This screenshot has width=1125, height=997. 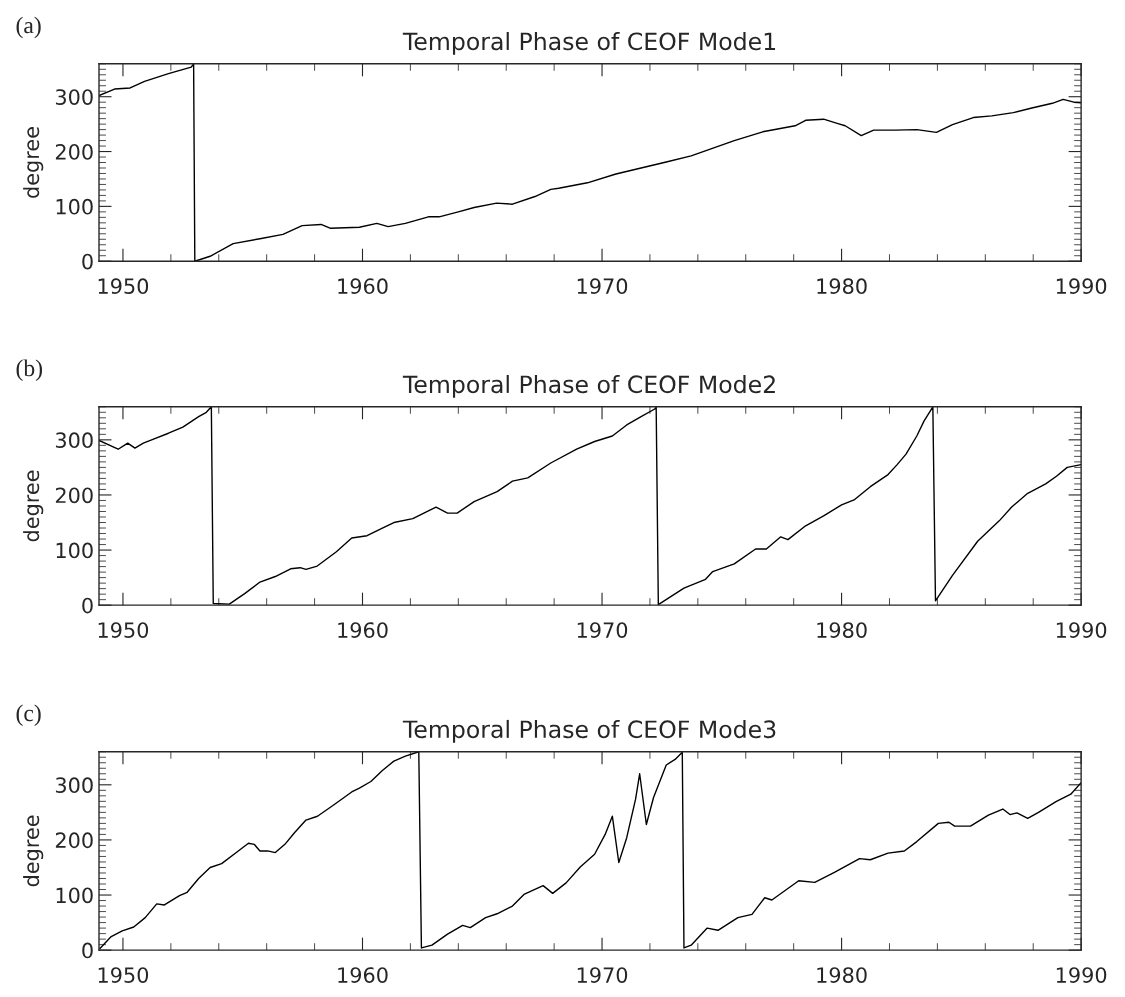 I want to click on text: (c), so click(x=28, y=715).